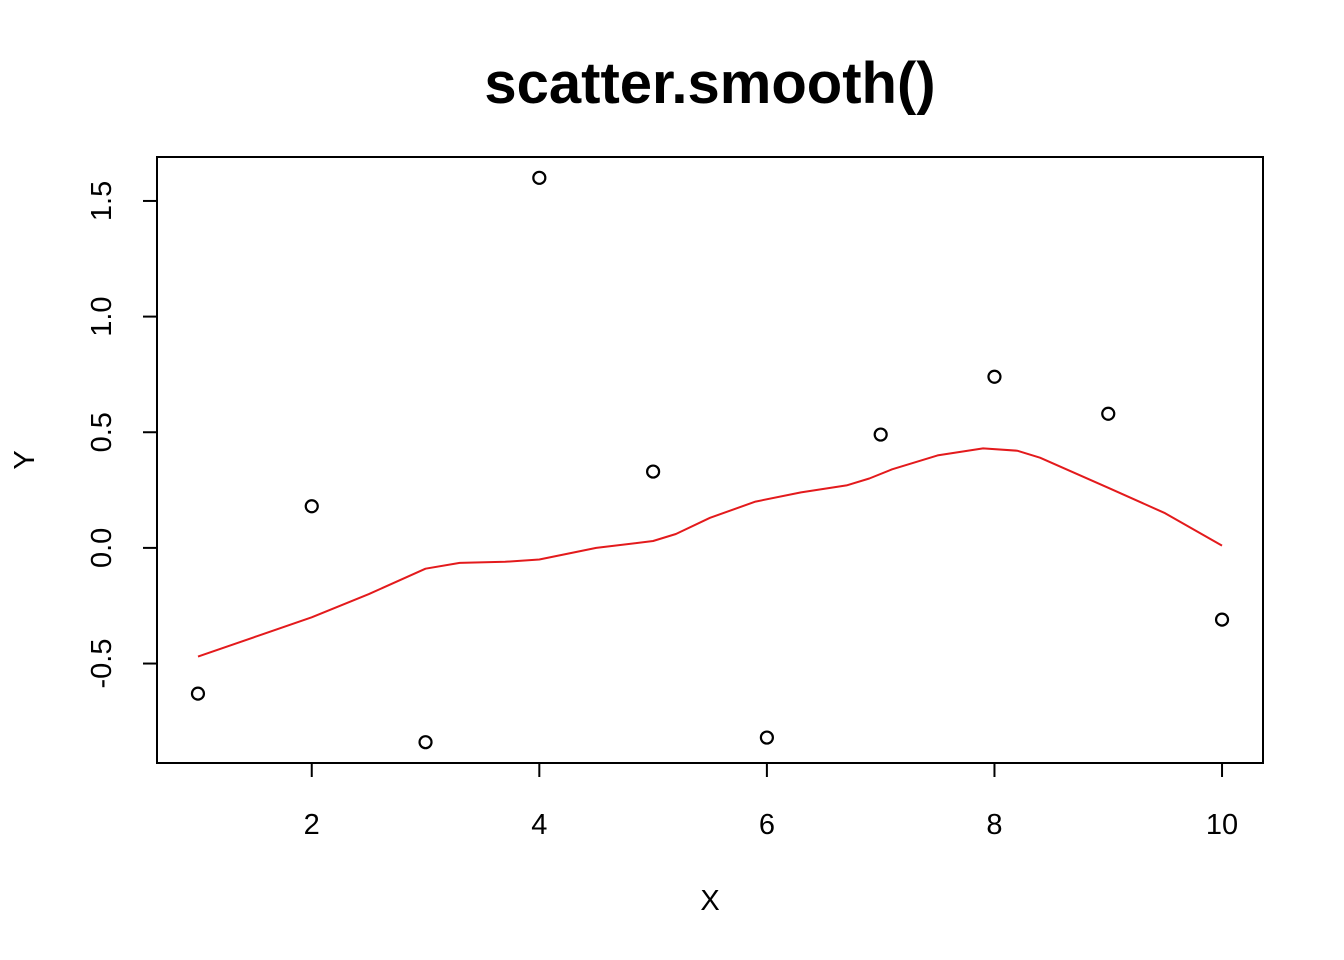 Image resolution: width=1344 pixels, height=960 pixels. I want to click on y-axis: -0.5 0.0 0.5 1.0 1.5, so click(122, 435).